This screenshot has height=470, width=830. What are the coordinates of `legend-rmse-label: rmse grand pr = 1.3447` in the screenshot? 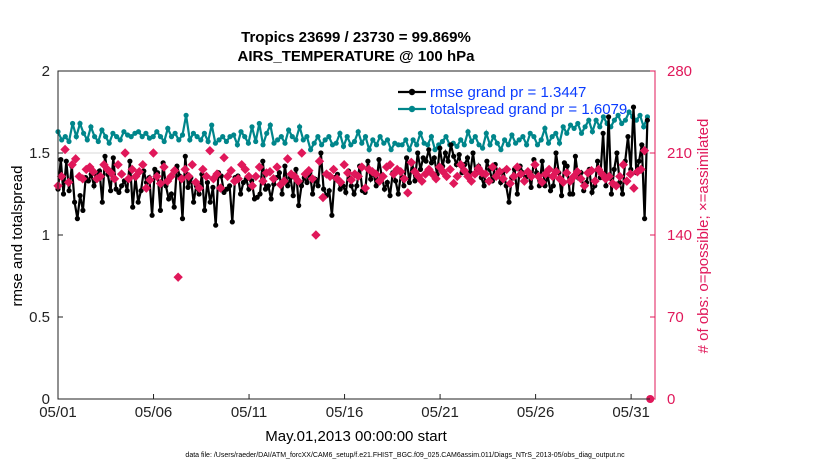 It's located at (508, 92).